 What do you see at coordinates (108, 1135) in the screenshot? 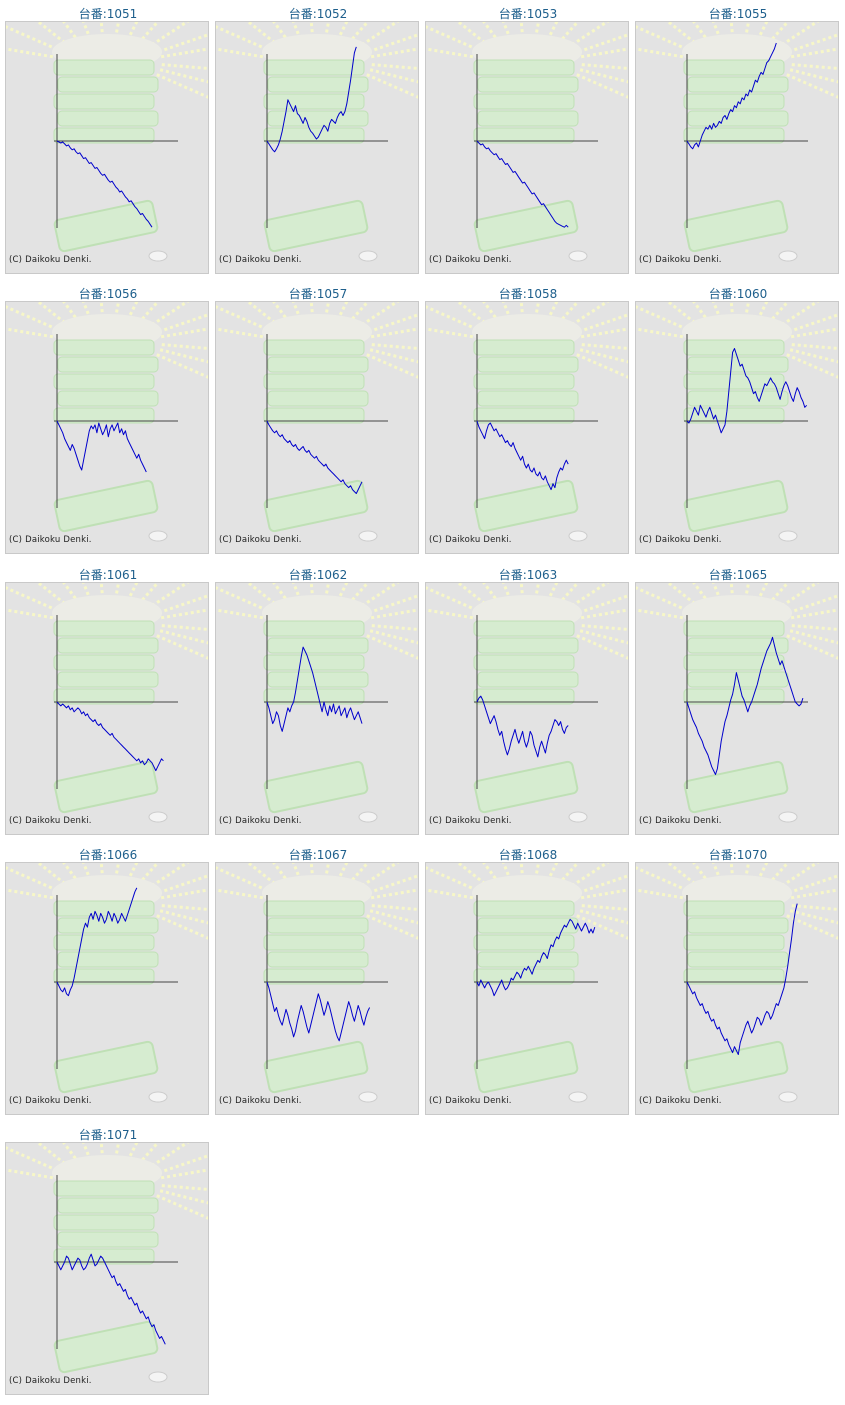
I see `machine-number-link: 台番:1071` at bounding box center [108, 1135].